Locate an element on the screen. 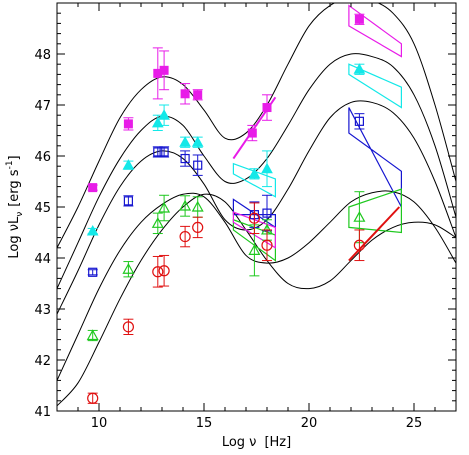 This screenshot has height=455, width=469. y-tick-label: 41 is located at coordinates (42, 412).